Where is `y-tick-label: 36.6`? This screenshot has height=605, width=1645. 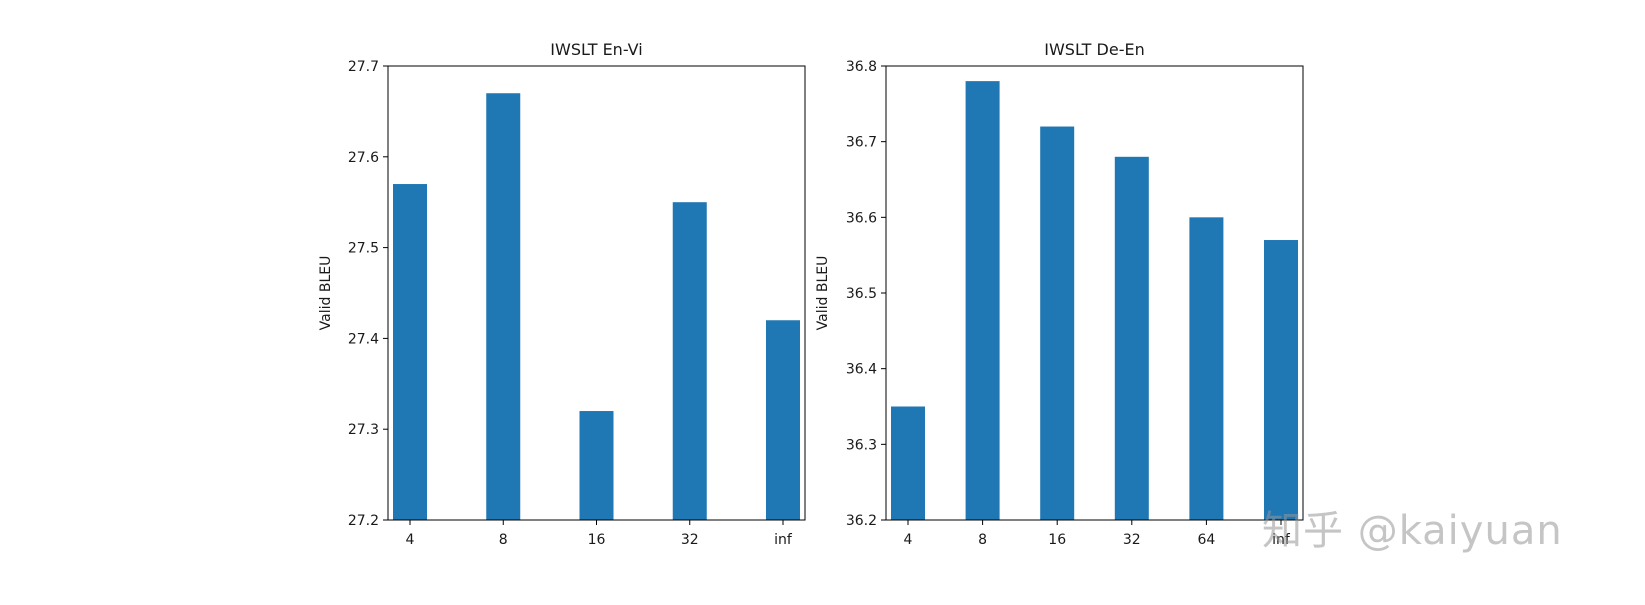 y-tick-label: 36.6 is located at coordinates (861, 218).